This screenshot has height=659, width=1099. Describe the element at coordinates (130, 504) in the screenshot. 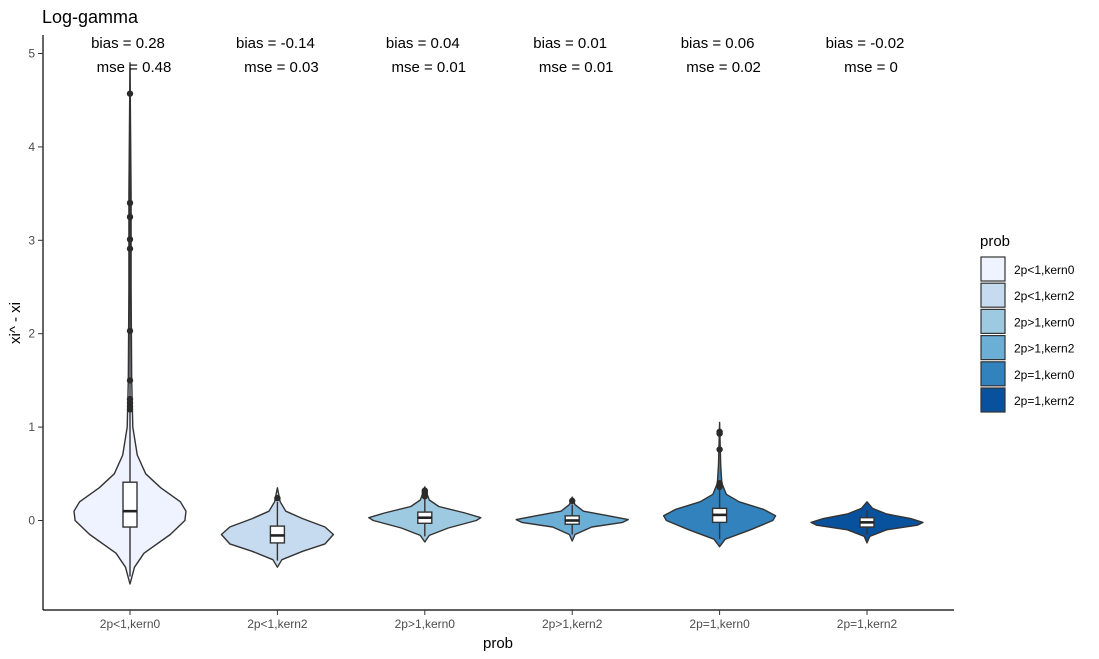

I see `box-iqr` at that location.